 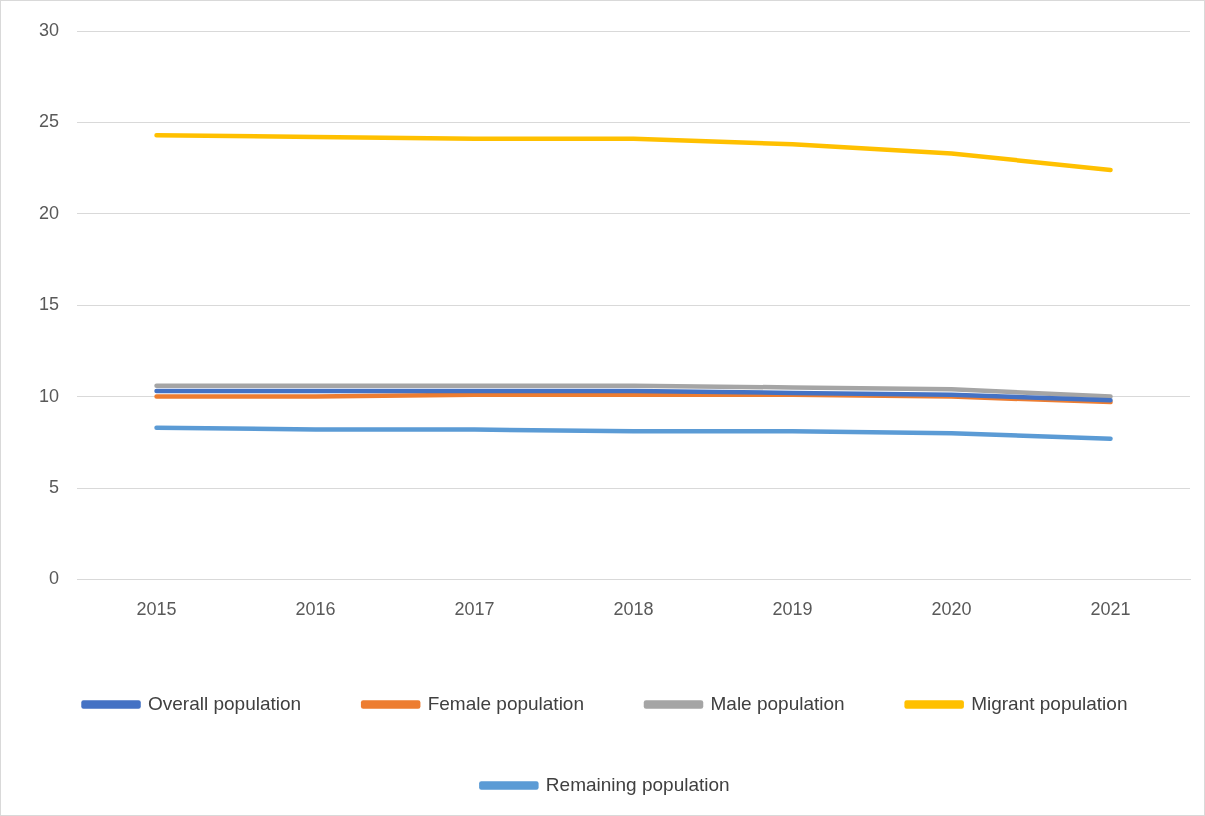 I want to click on x-tick-label: 2017, so click(x=474, y=609).